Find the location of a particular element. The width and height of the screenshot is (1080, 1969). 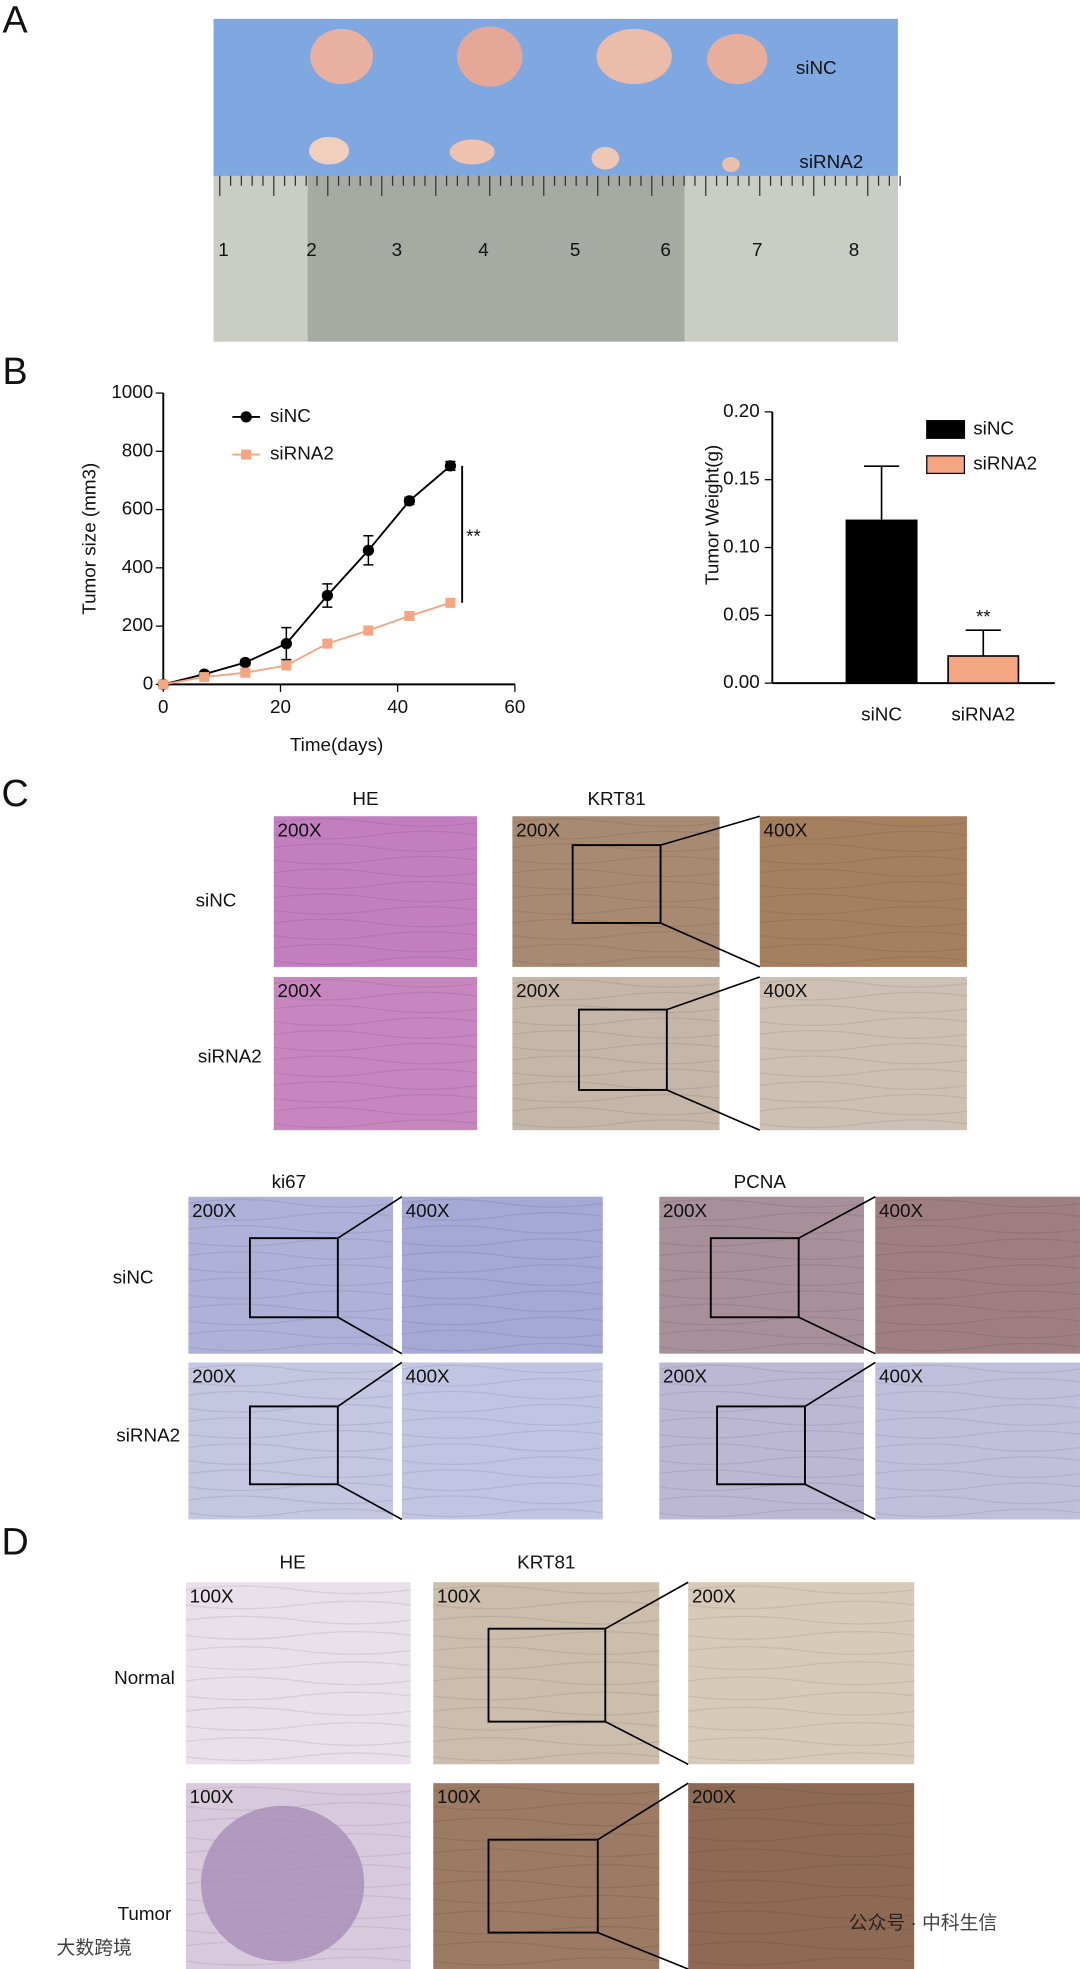

bar is located at coordinates (983, 669).